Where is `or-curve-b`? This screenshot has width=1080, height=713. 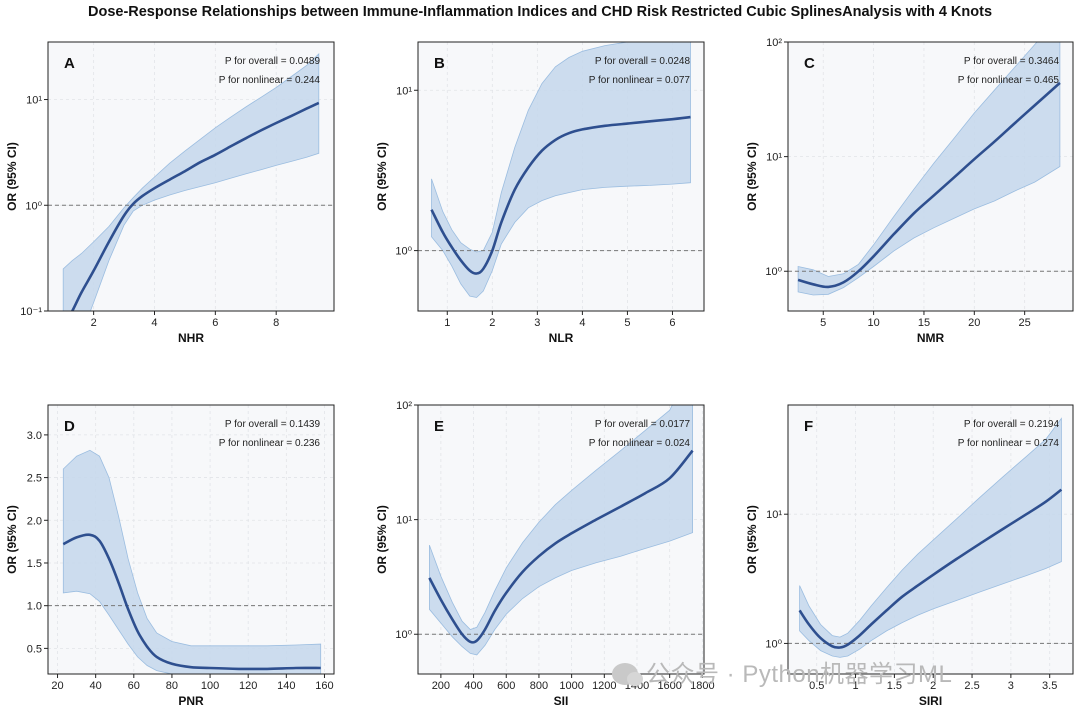
or-curve-b is located at coordinates (560, 195).